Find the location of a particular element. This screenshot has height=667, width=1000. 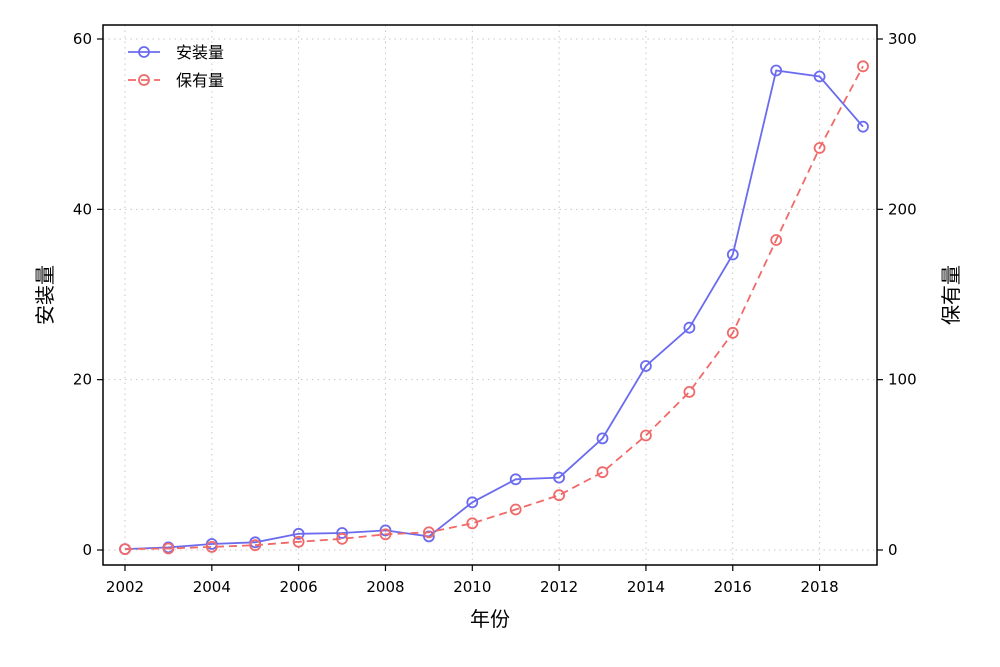

x-tick-label: 2016 is located at coordinates (733, 587).